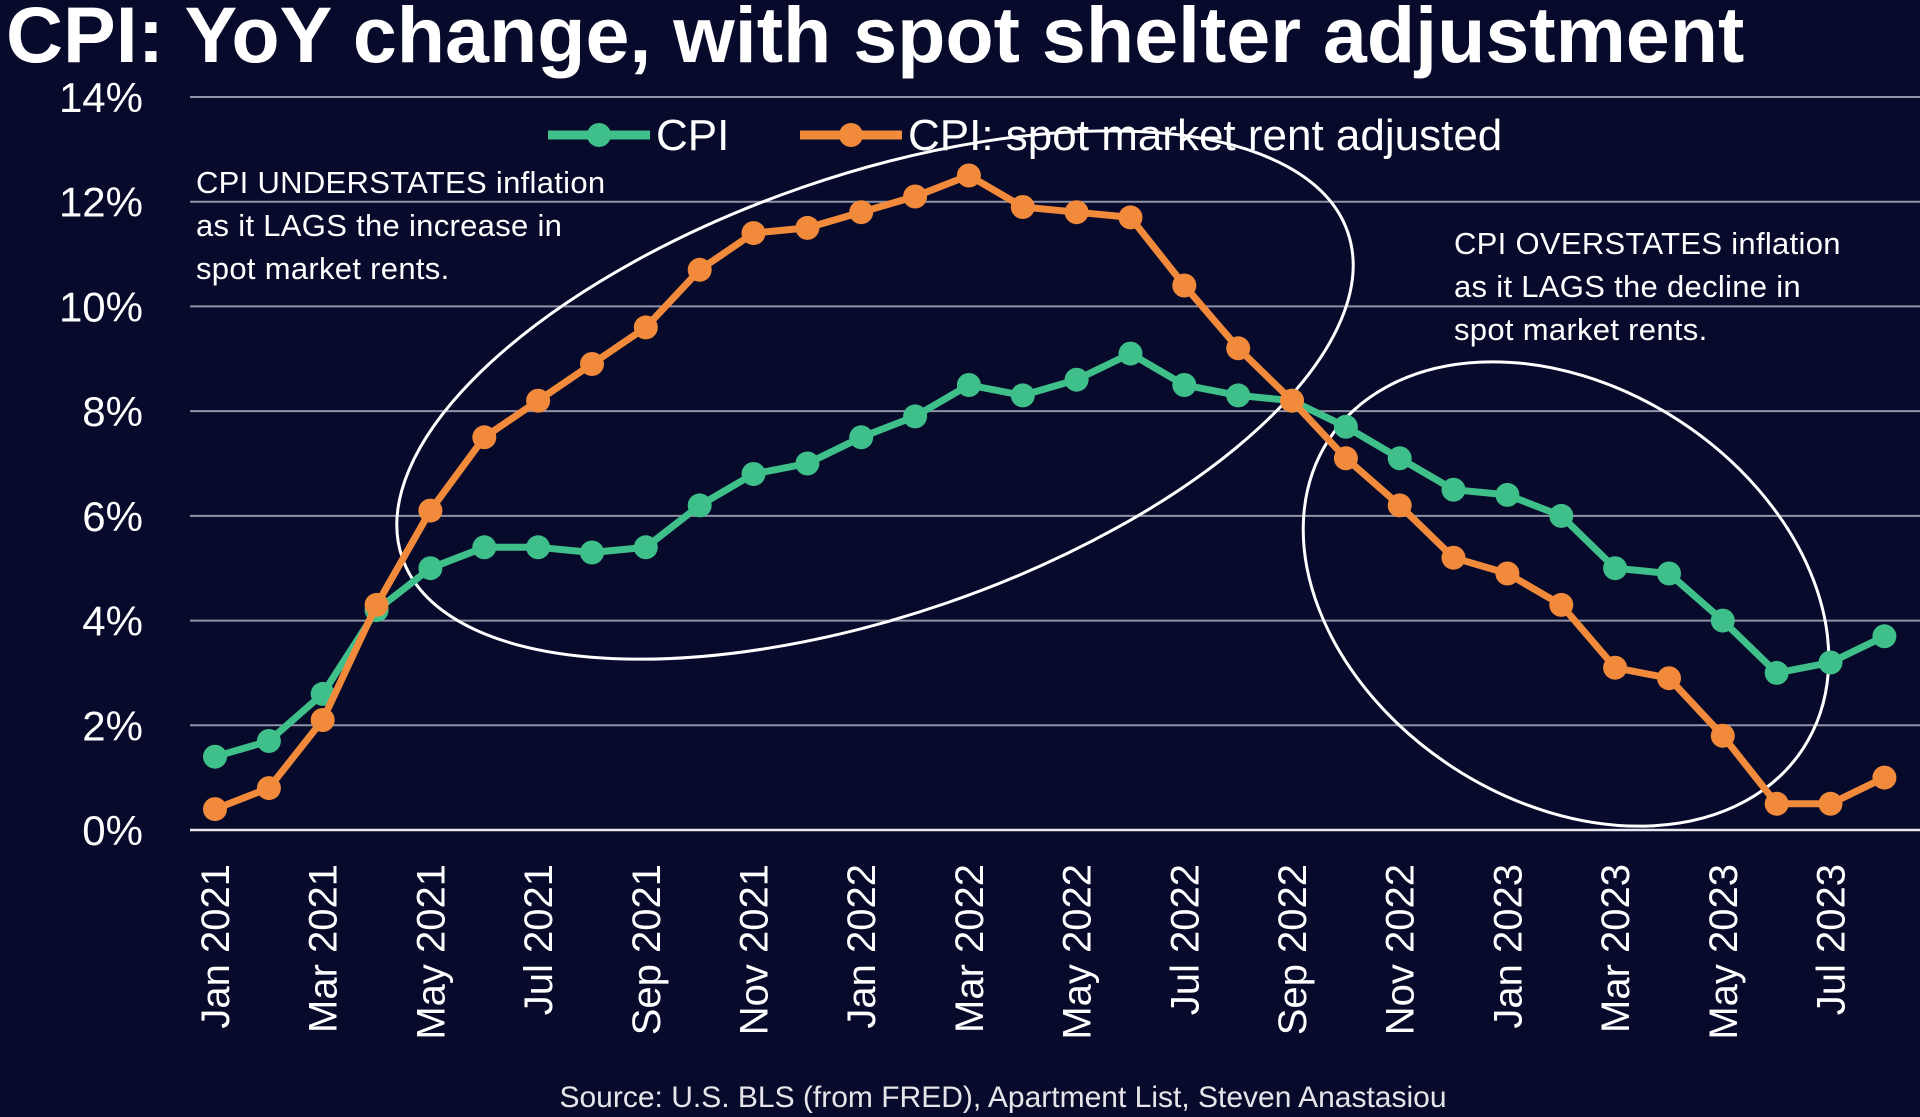  I want to click on x-tick-label: Mar 2021, so click(324, 948).